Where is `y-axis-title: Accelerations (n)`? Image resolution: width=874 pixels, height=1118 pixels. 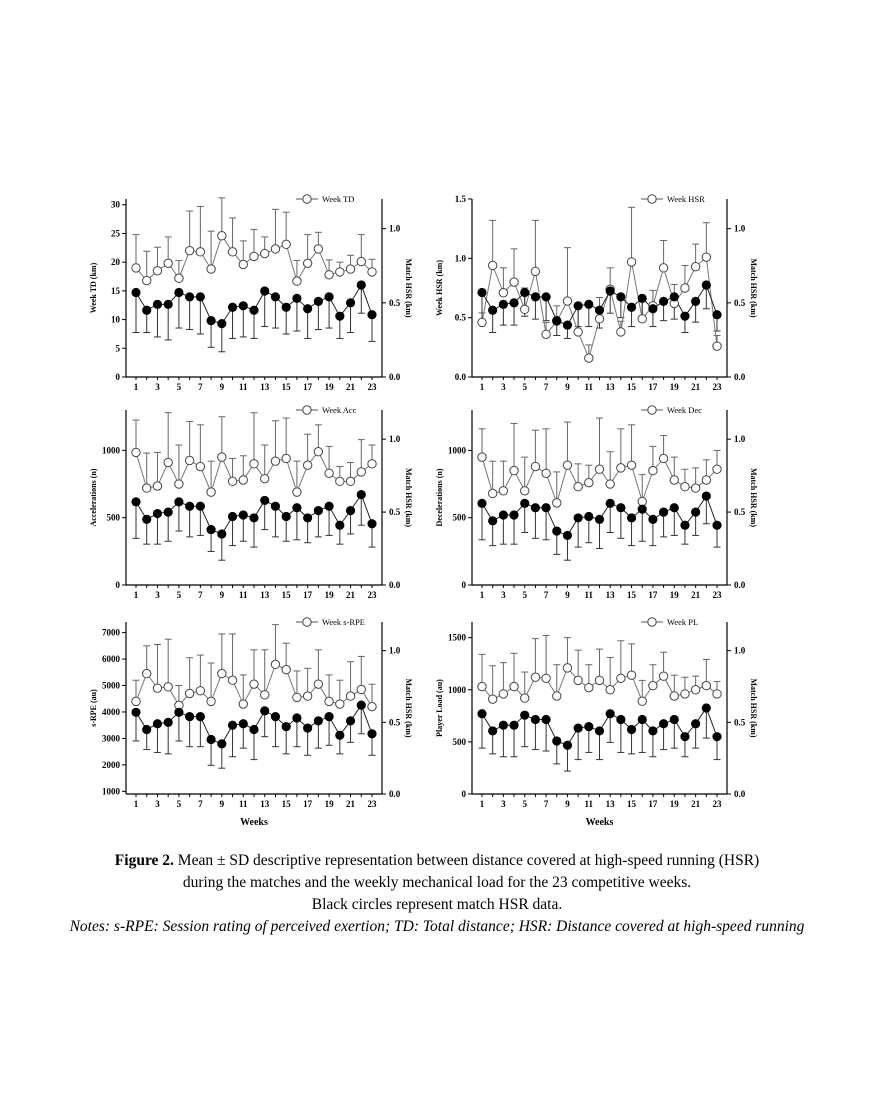 y-axis-title: Accelerations (n) is located at coordinates (93, 497).